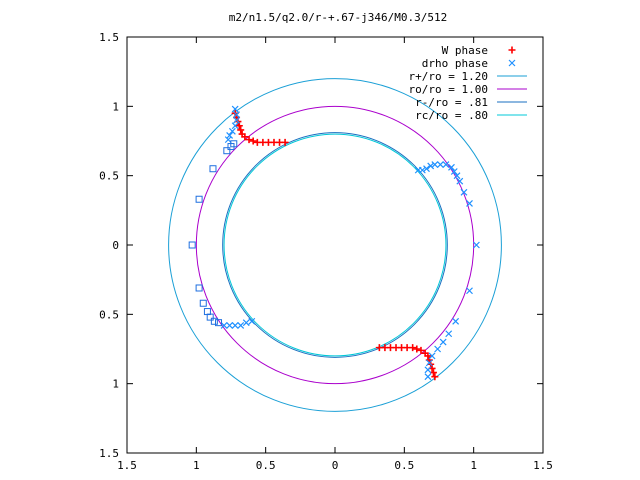 The height and width of the screenshot is (480, 640). What do you see at coordinates (338, 17) in the screenshot?
I see `chart-title: m2/n1.5/q2.0/r-+.67-j346/M0.3/512` at bounding box center [338, 17].